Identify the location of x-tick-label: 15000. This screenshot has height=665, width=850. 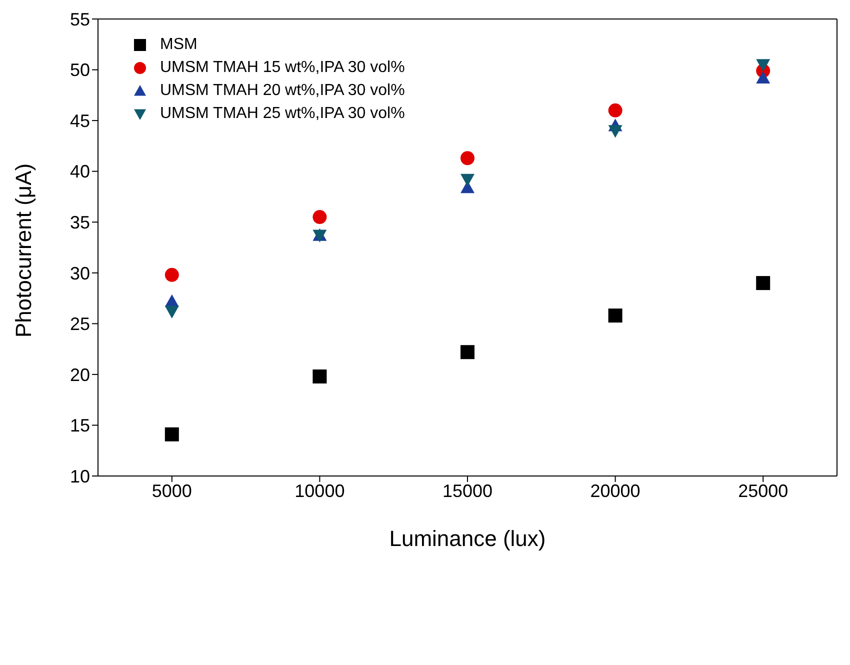
(467, 490).